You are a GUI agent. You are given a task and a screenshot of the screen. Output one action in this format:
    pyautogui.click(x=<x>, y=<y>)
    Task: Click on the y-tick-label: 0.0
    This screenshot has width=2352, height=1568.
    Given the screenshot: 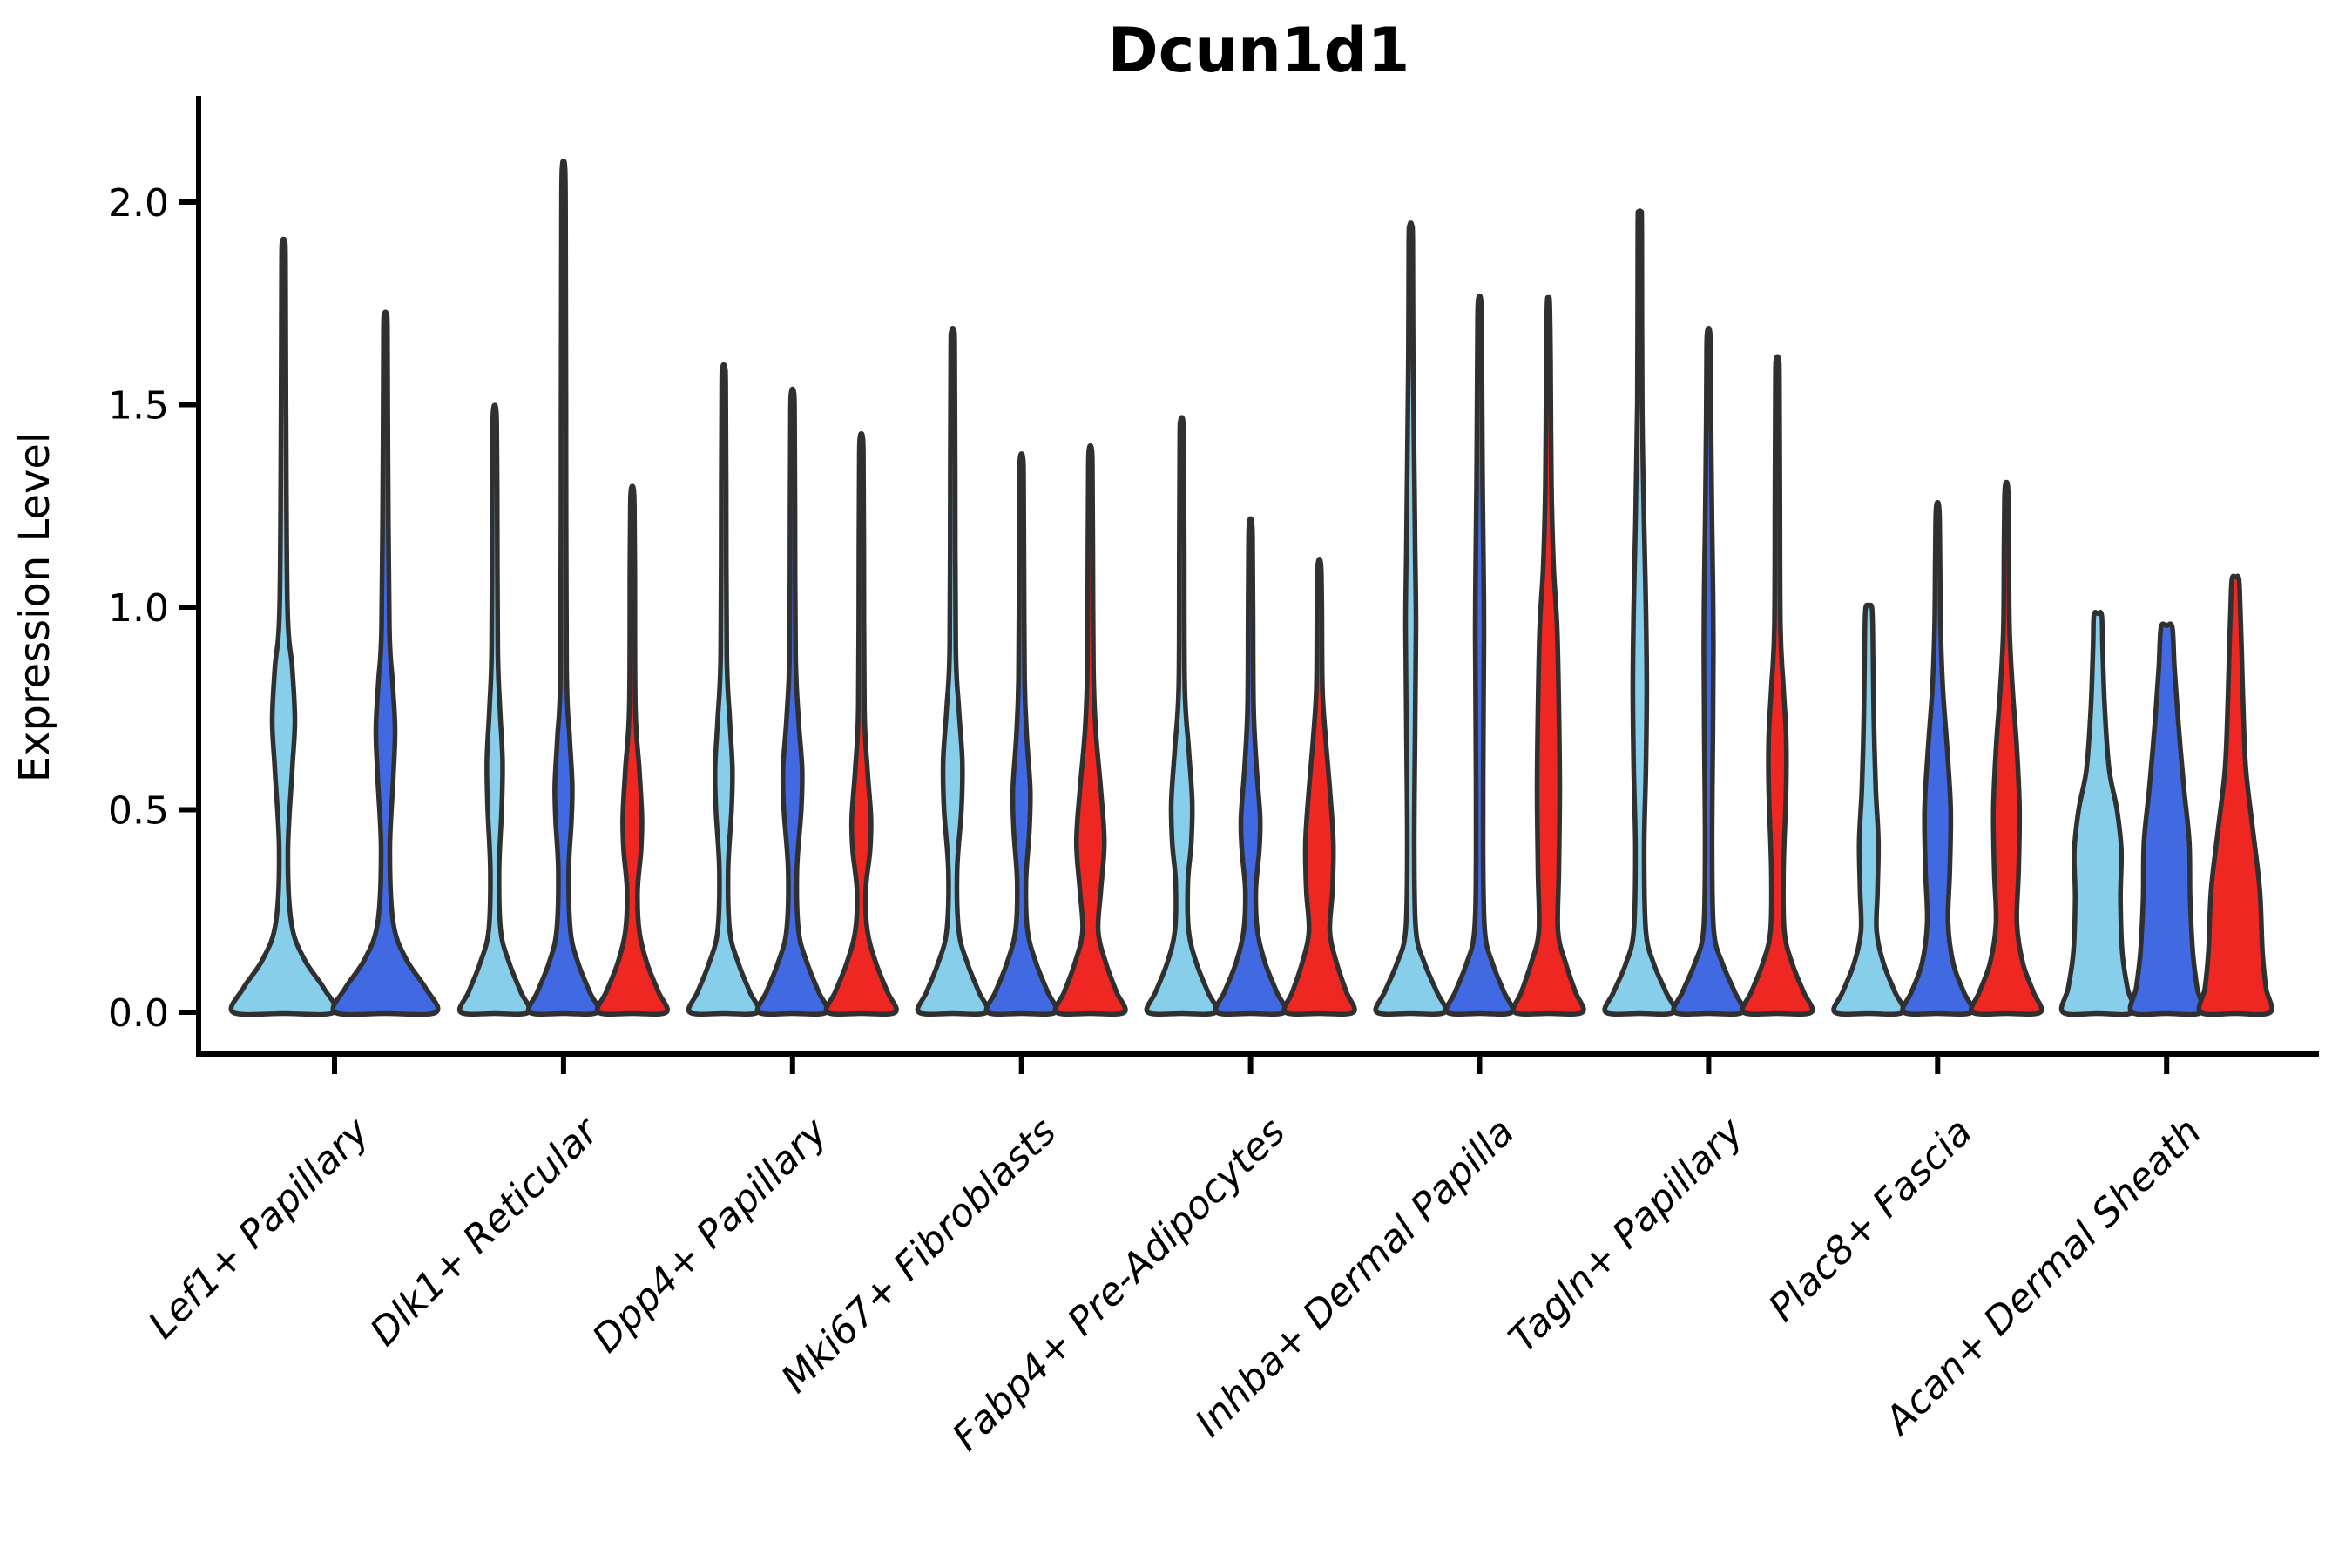 What is the action you would take?
    pyautogui.click(x=138, y=1014)
    